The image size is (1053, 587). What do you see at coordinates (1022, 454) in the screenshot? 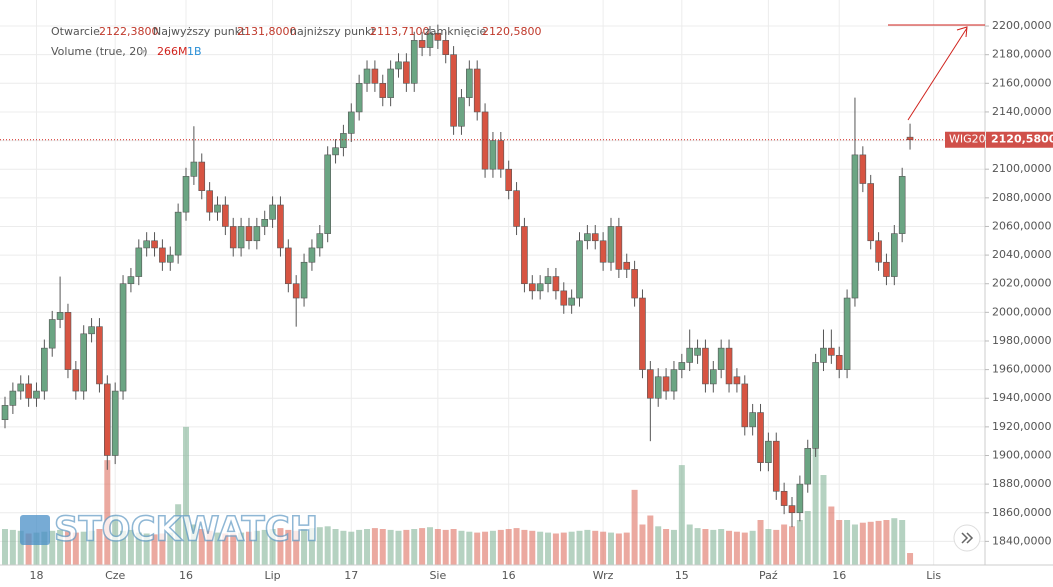
I see `y-tick-label: 1900,0000` at bounding box center [1022, 454].